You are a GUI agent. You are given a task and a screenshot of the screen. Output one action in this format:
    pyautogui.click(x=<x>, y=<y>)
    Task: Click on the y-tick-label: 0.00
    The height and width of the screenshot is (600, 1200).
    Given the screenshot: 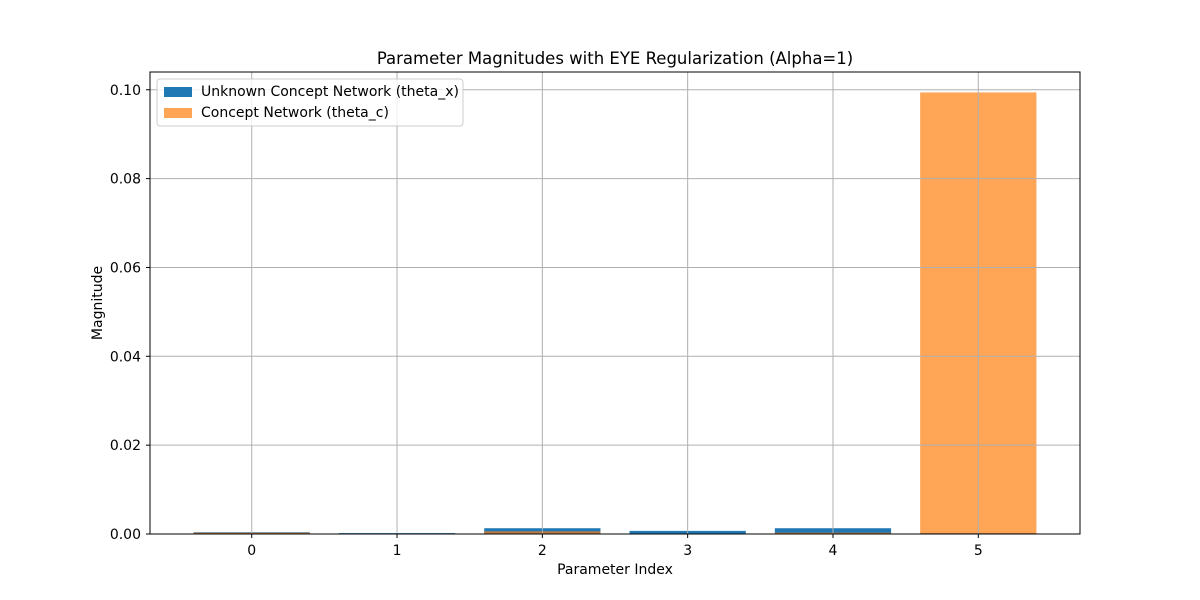 What is the action you would take?
    pyautogui.click(x=125, y=535)
    